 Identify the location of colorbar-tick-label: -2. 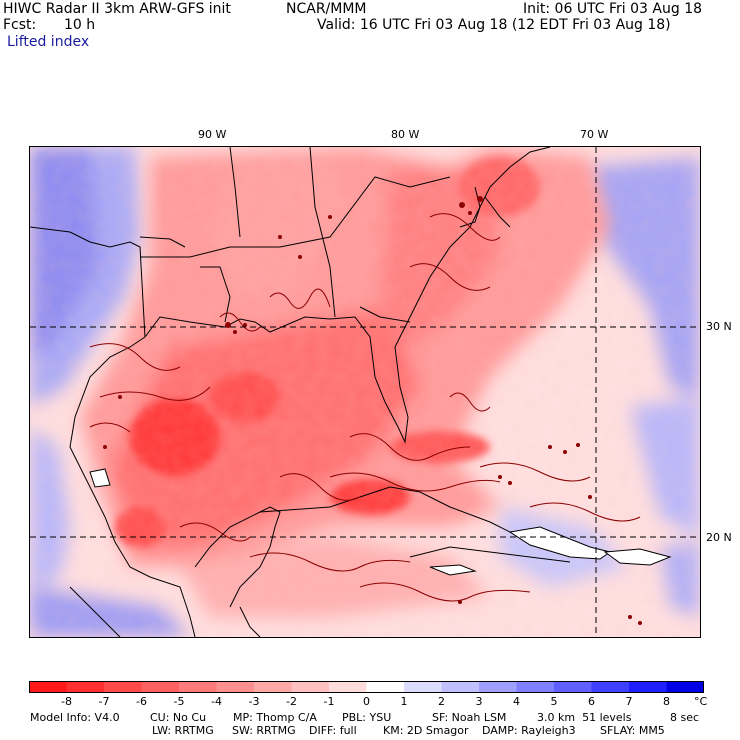
(291, 701).